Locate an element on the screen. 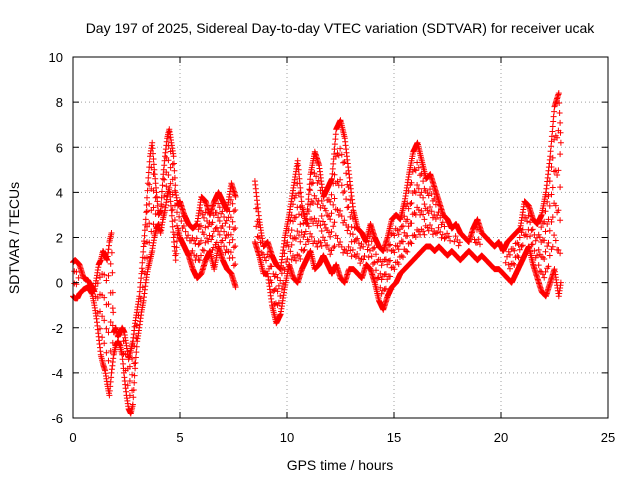  x-axis-label: GPS time / hours is located at coordinates (340, 465).